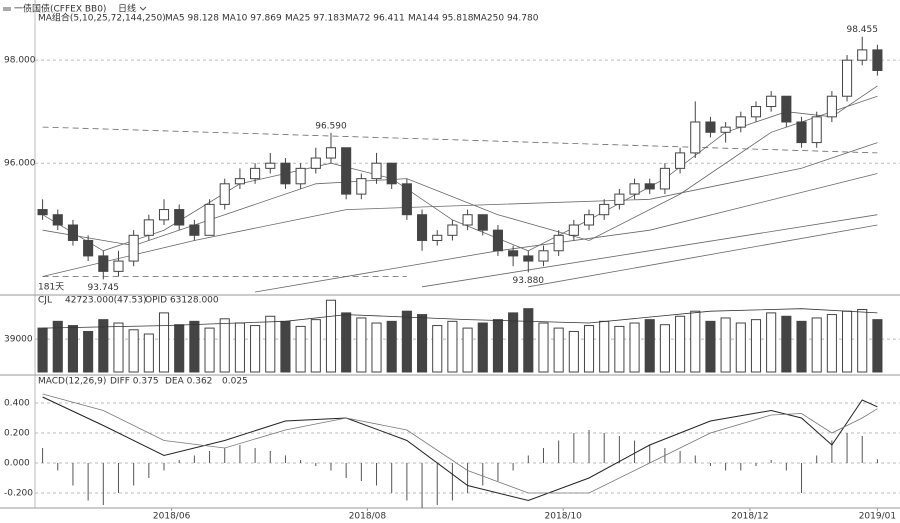 Image resolution: width=900 pixels, height=523 pixels. Describe the element at coordinates (17, 404) in the screenshot. I see `y-tick-label: 0.400` at that location.